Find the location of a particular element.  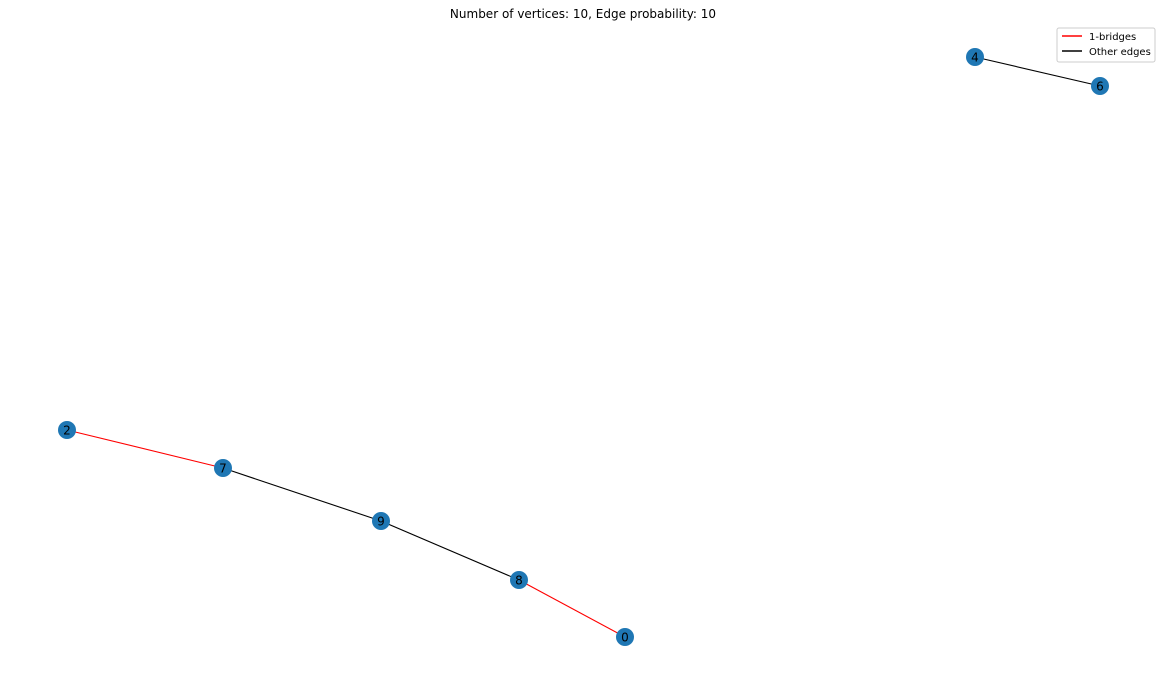

legend: 1-bridges Other edges is located at coordinates (1106, 45).